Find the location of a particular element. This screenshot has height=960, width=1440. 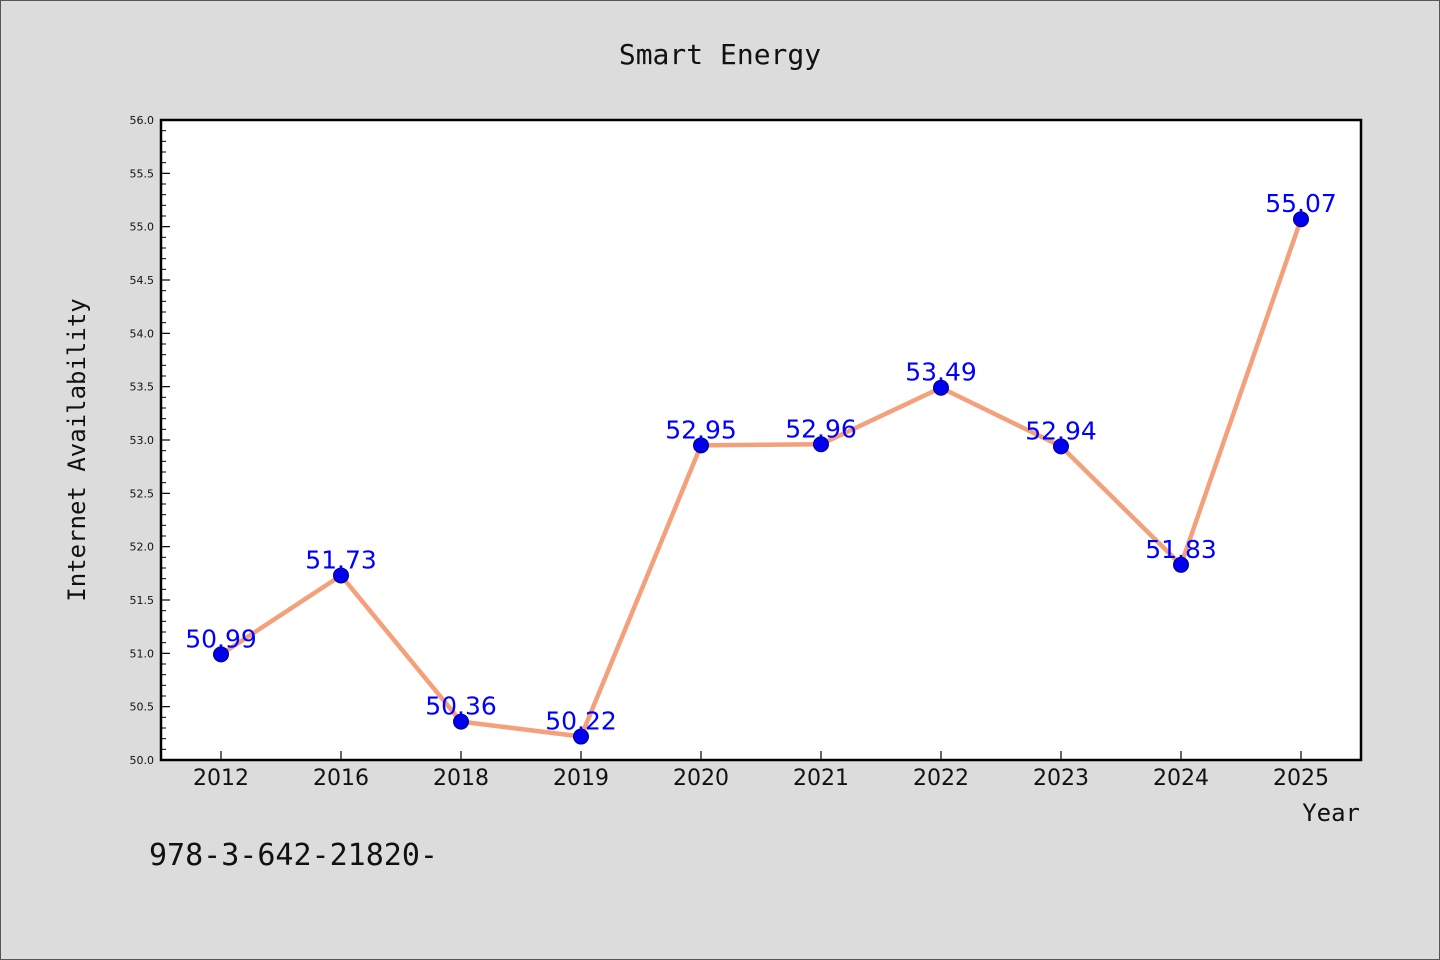

x-tick-label: 2016 is located at coordinates (341, 778).